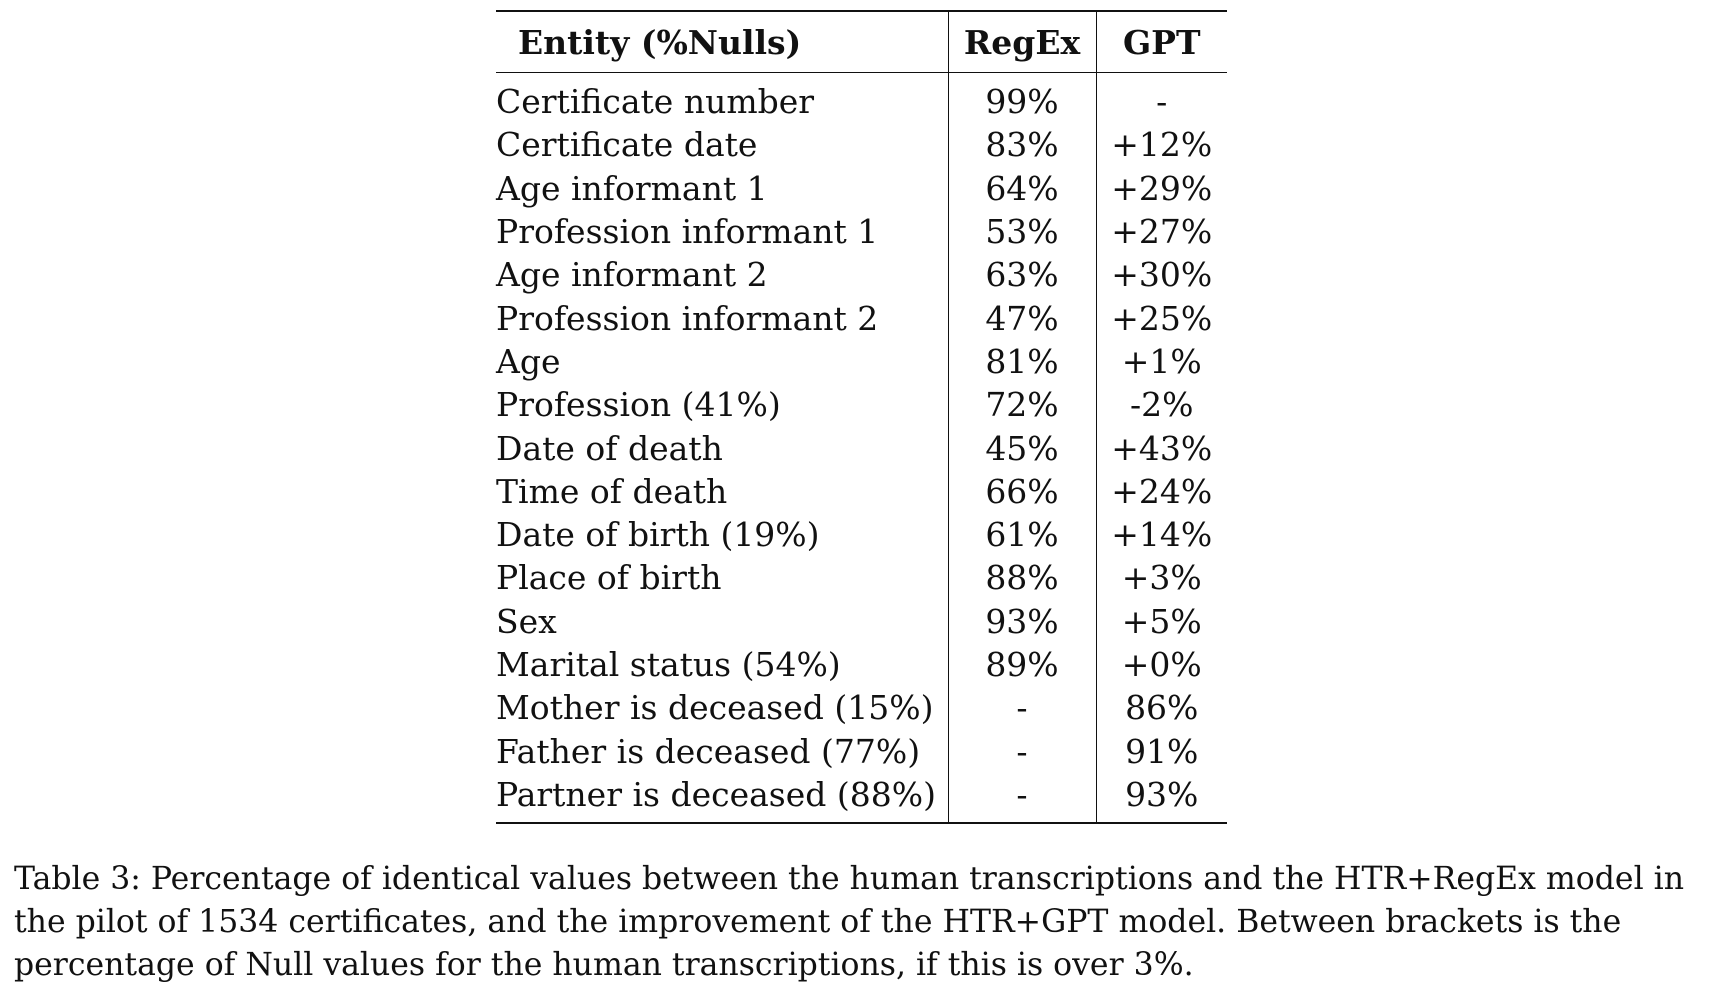  What do you see at coordinates (655, 102) in the screenshot?
I see `entity-cell: Certificate number` at bounding box center [655, 102].